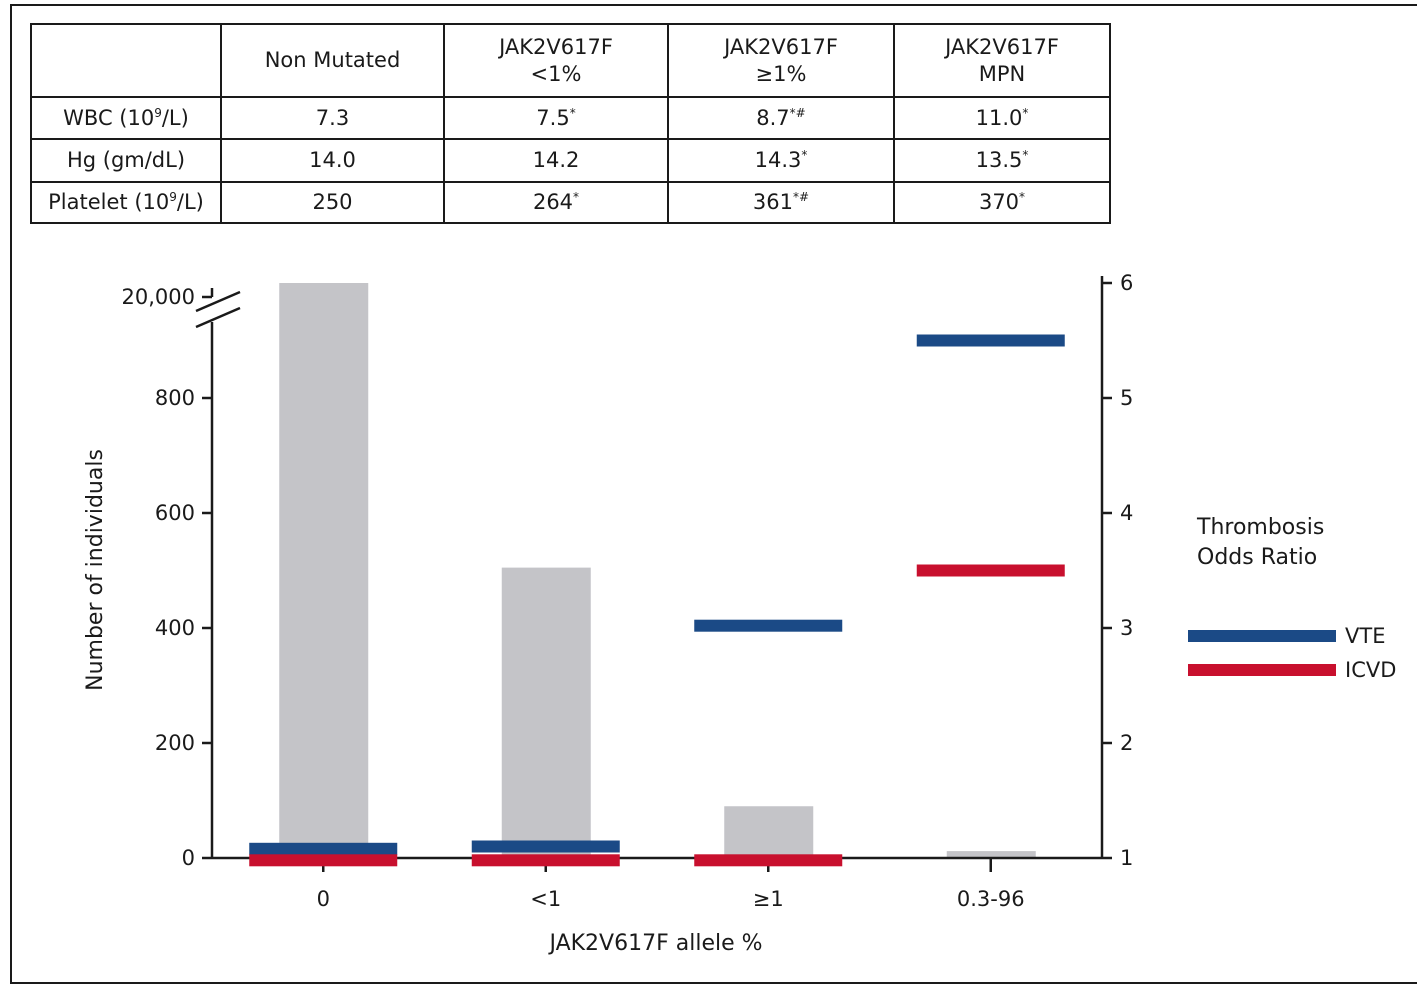 Image resolution: width=1417 pixels, height=984 pixels. I want to click on table-cell: 14.0, so click(332, 160).